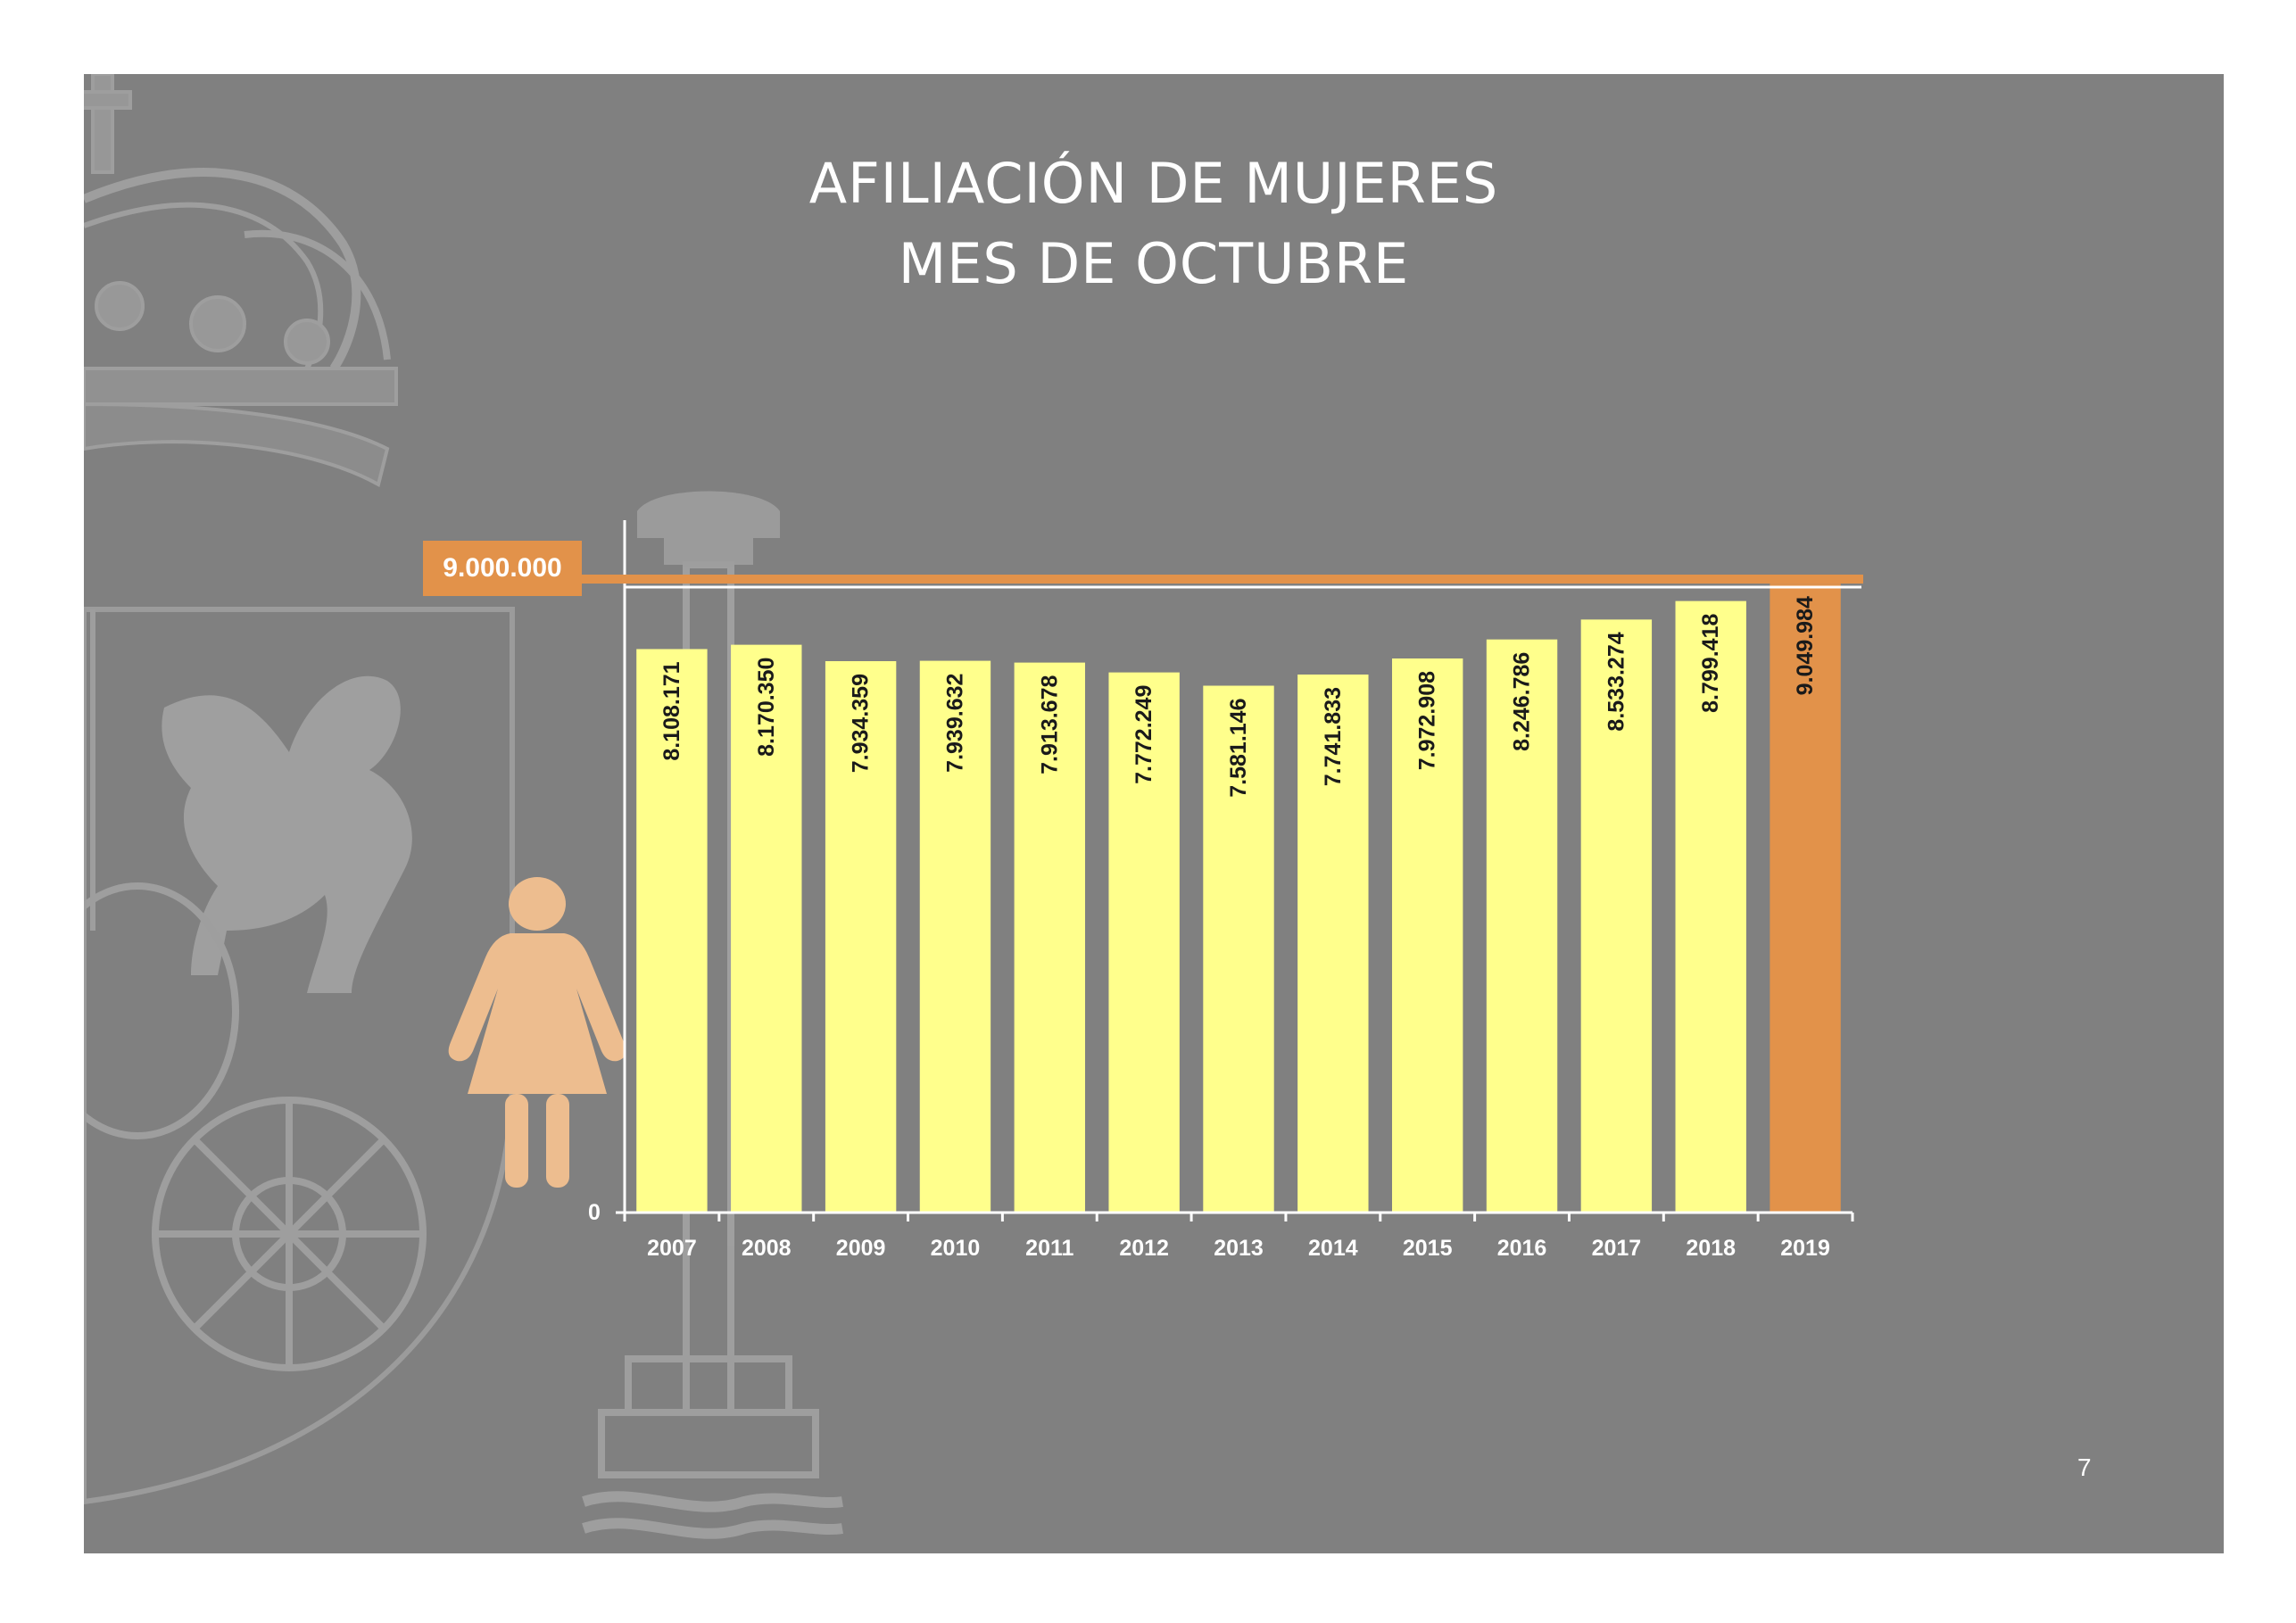 The width and height of the screenshot is (2296, 1623). I want to click on bar-2010, so click(955, 936).